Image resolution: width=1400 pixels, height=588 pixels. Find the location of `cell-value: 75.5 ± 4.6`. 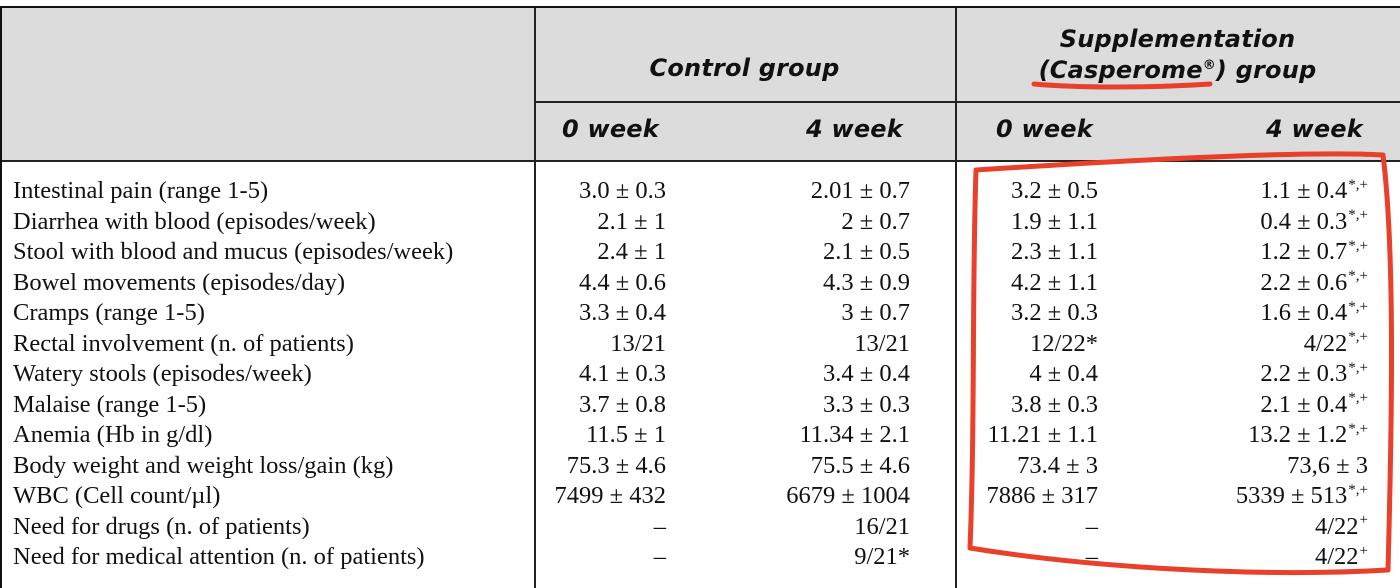

cell-value: 75.5 ± 4.6 is located at coordinates (860, 465).